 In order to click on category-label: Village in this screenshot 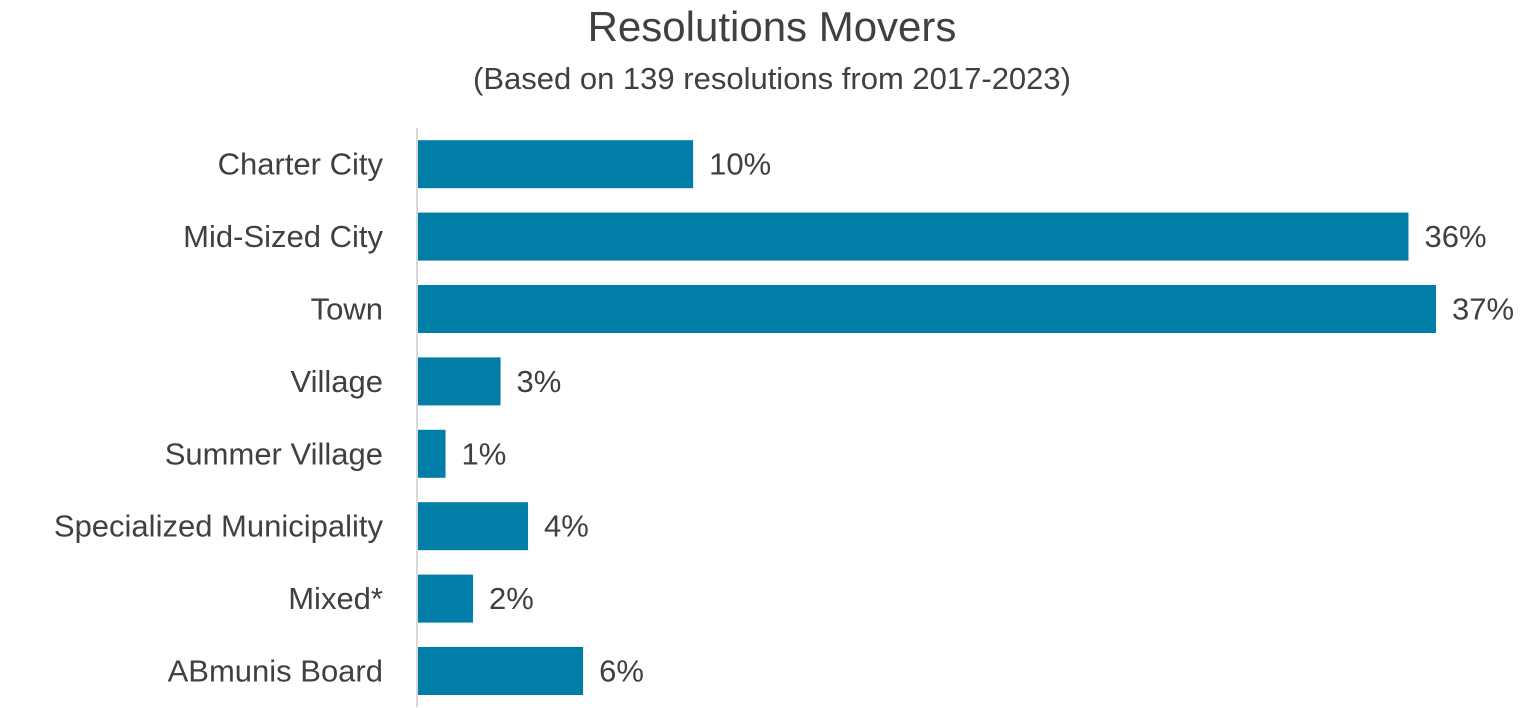, I will do `click(336, 381)`.